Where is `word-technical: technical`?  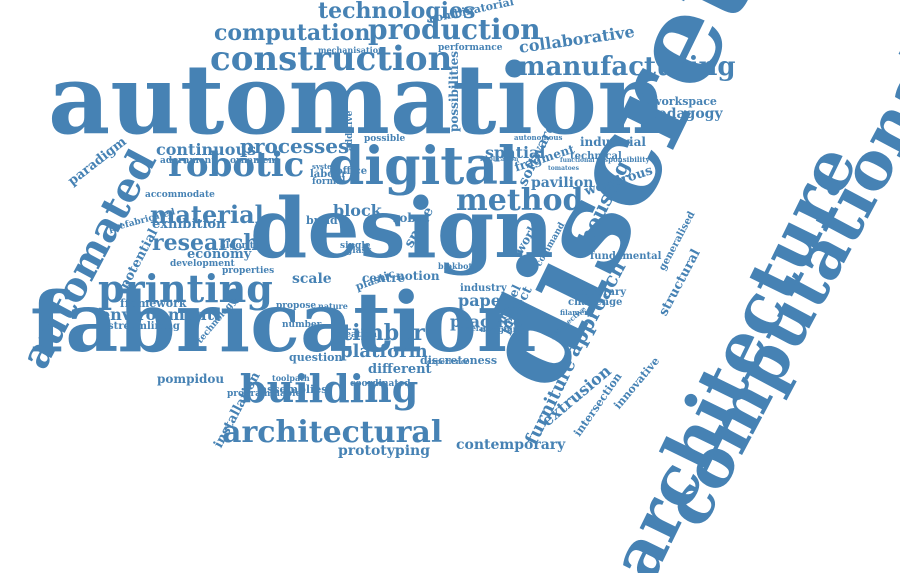 word-technical: technical is located at coordinates (596, 156).